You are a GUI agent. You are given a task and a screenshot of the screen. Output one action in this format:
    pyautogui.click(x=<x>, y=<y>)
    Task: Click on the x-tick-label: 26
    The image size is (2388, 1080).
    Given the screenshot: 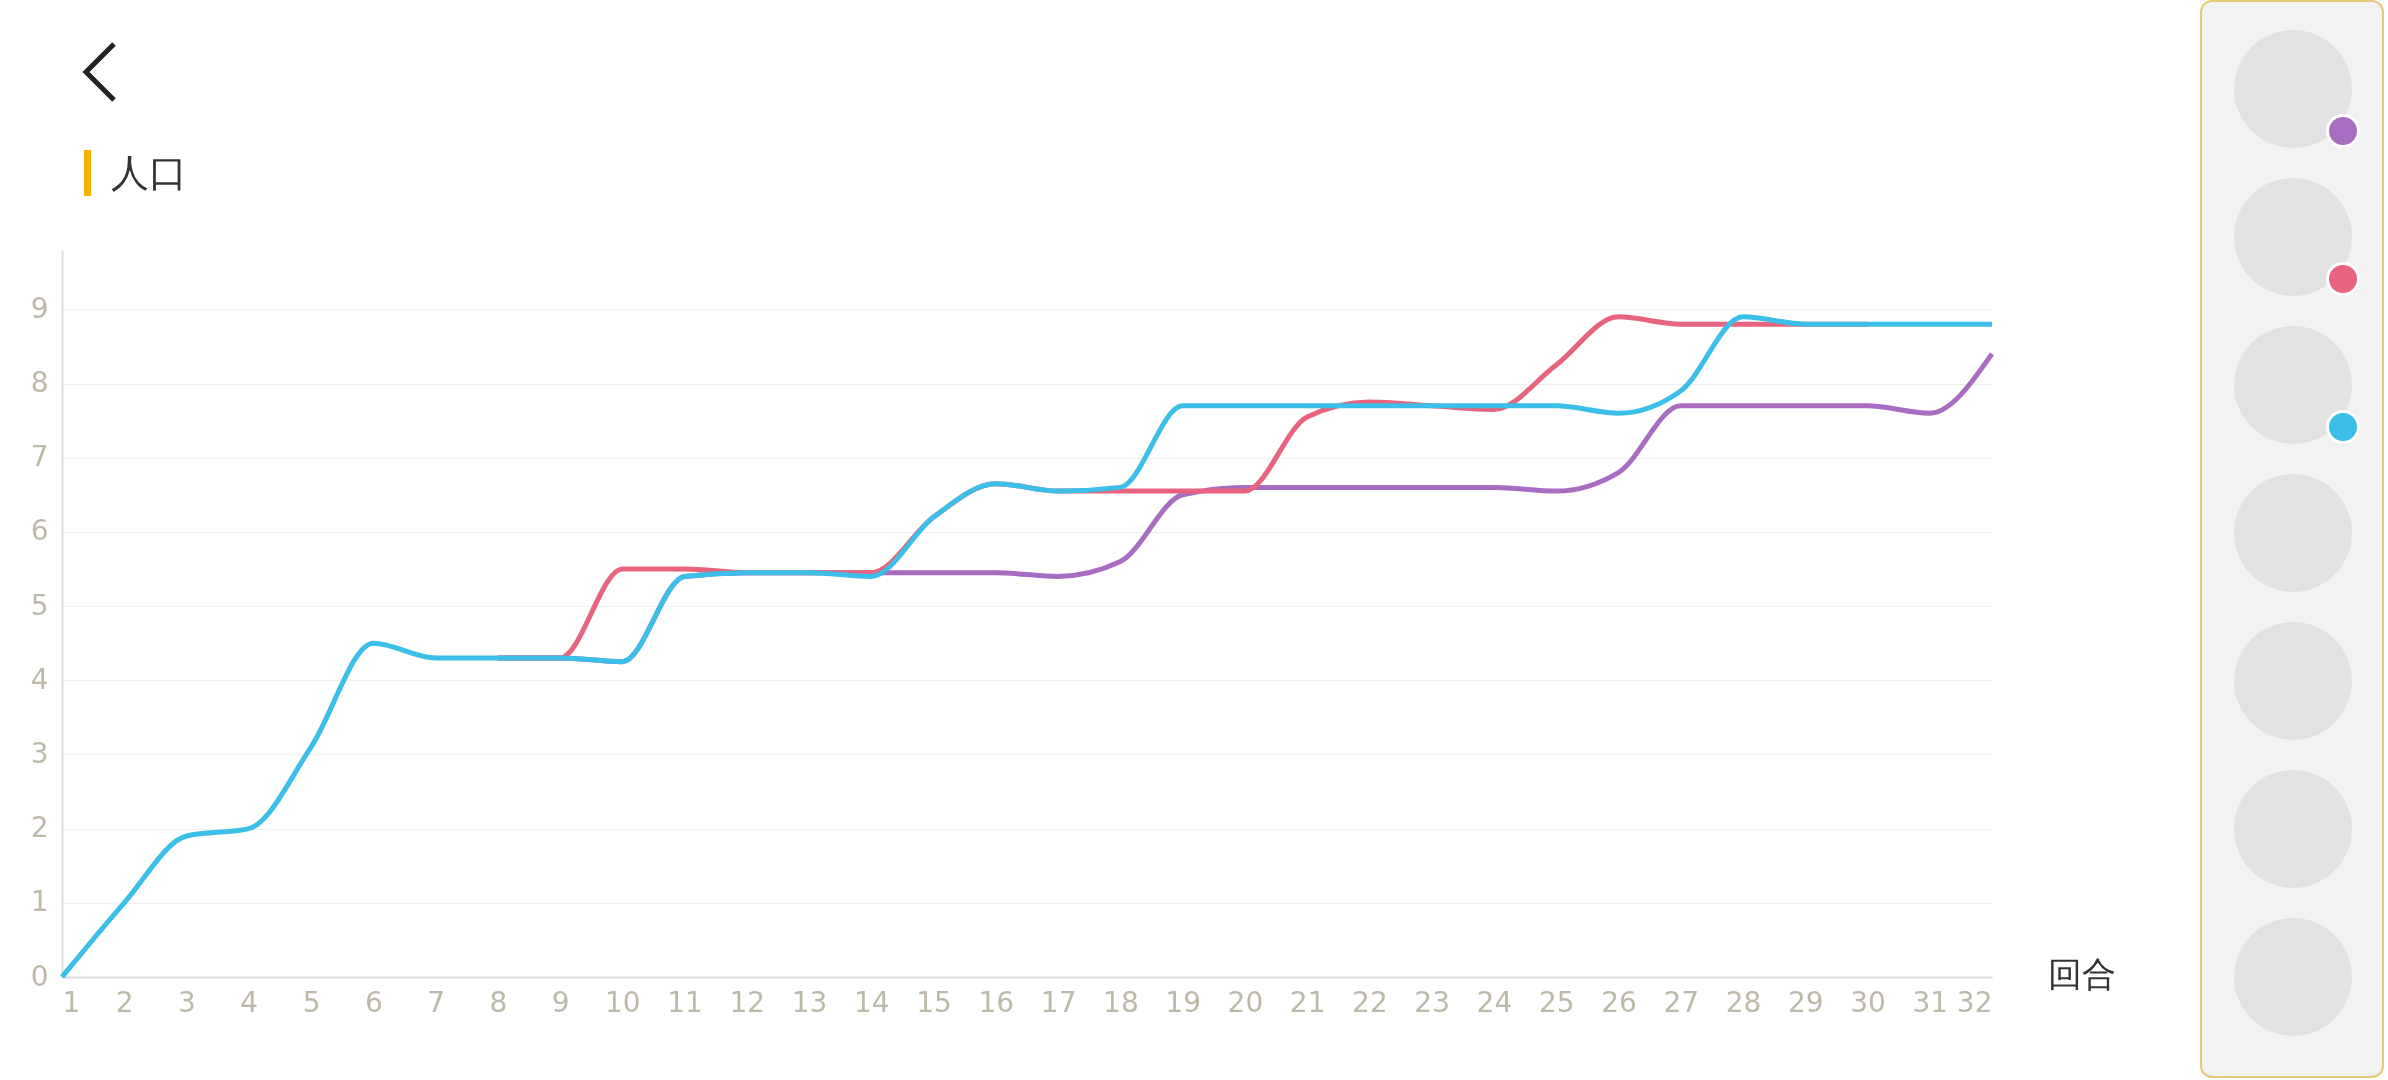 What is the action you would take?
    pyautogui.click(x=1619, y=1002)
    